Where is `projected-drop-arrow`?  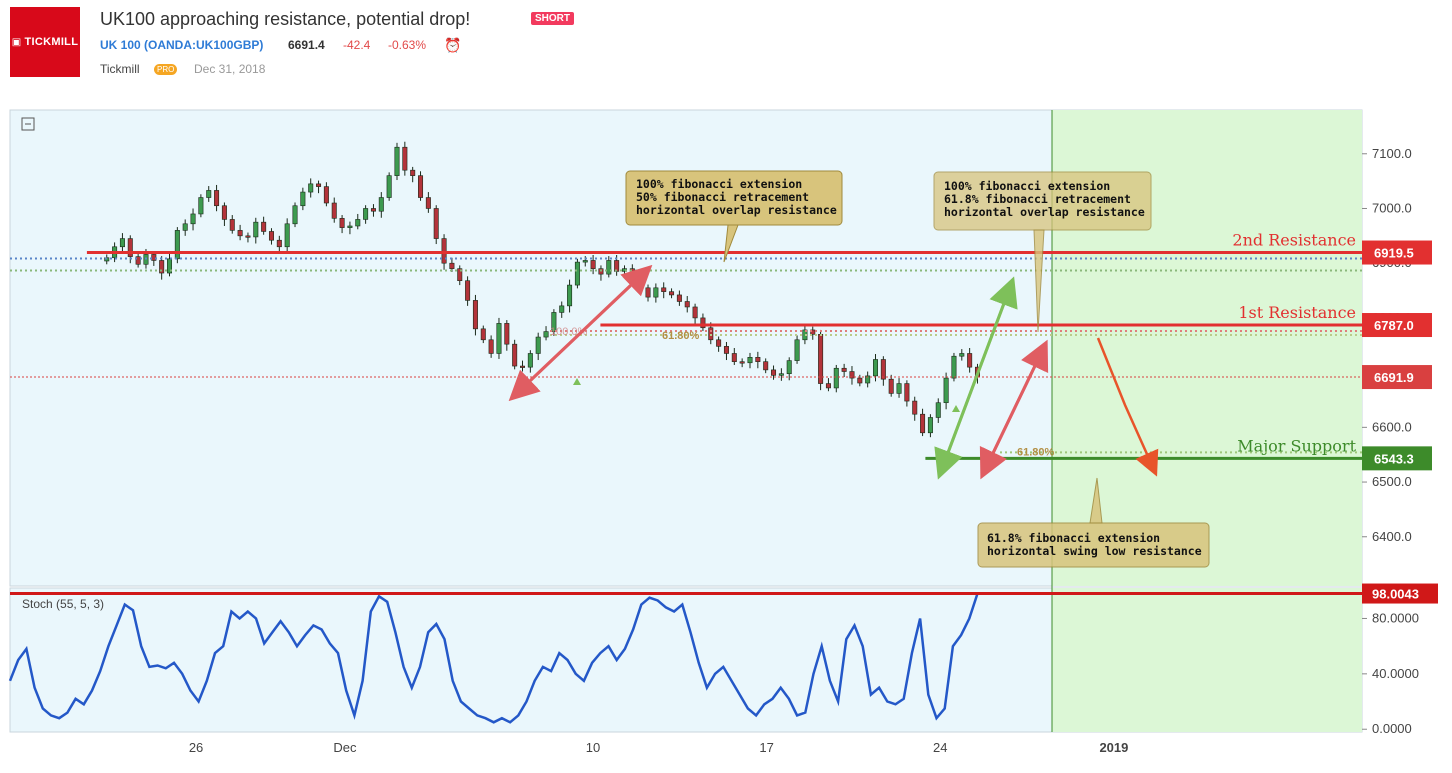 projected-drop-arrow is located at coordinates (1127, 407).